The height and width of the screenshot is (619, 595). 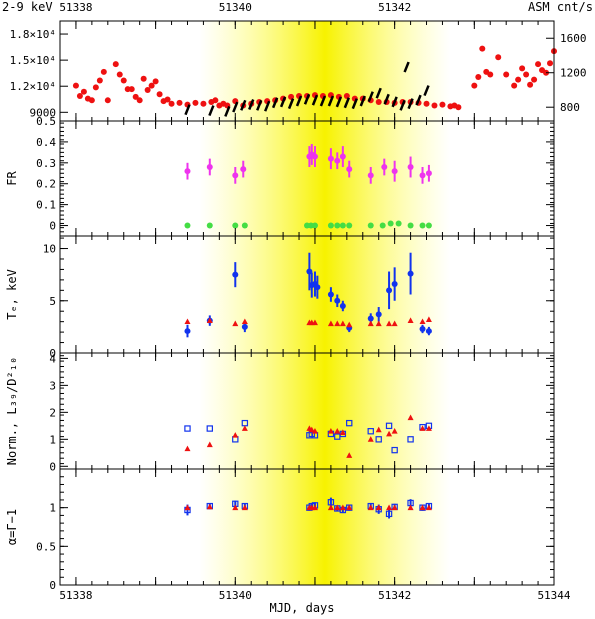 I want to click on right-y-tick-label: 1600, so click(x=573, y=38).